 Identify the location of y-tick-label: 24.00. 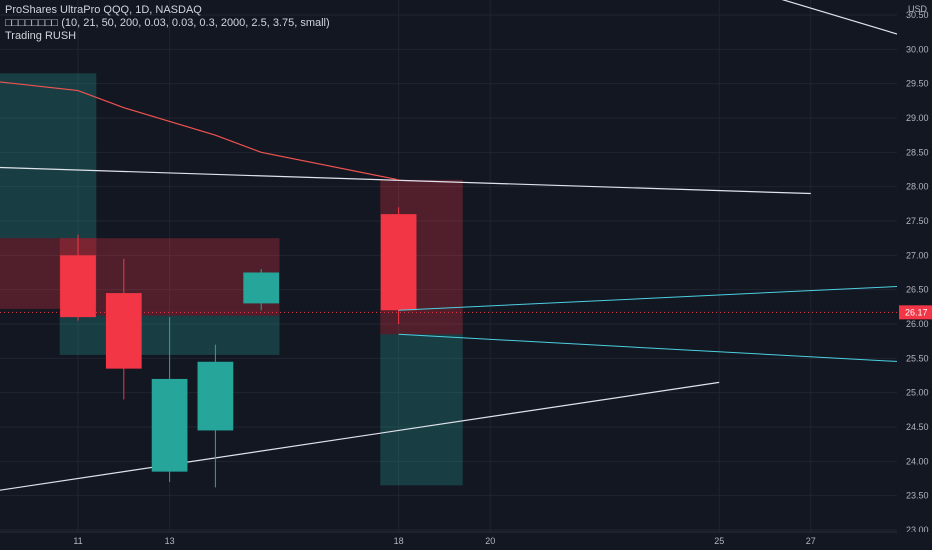
(917, 461).